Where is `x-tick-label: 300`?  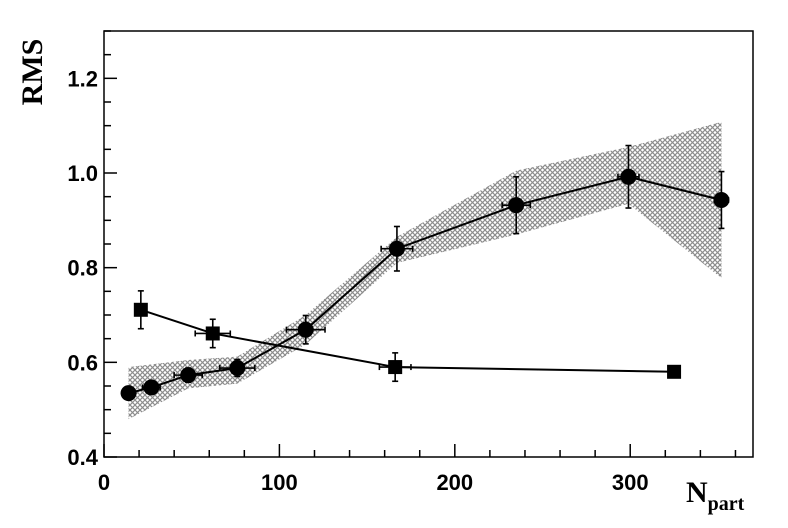
x-tick-label: 300 is located at coordinates (630, 482).